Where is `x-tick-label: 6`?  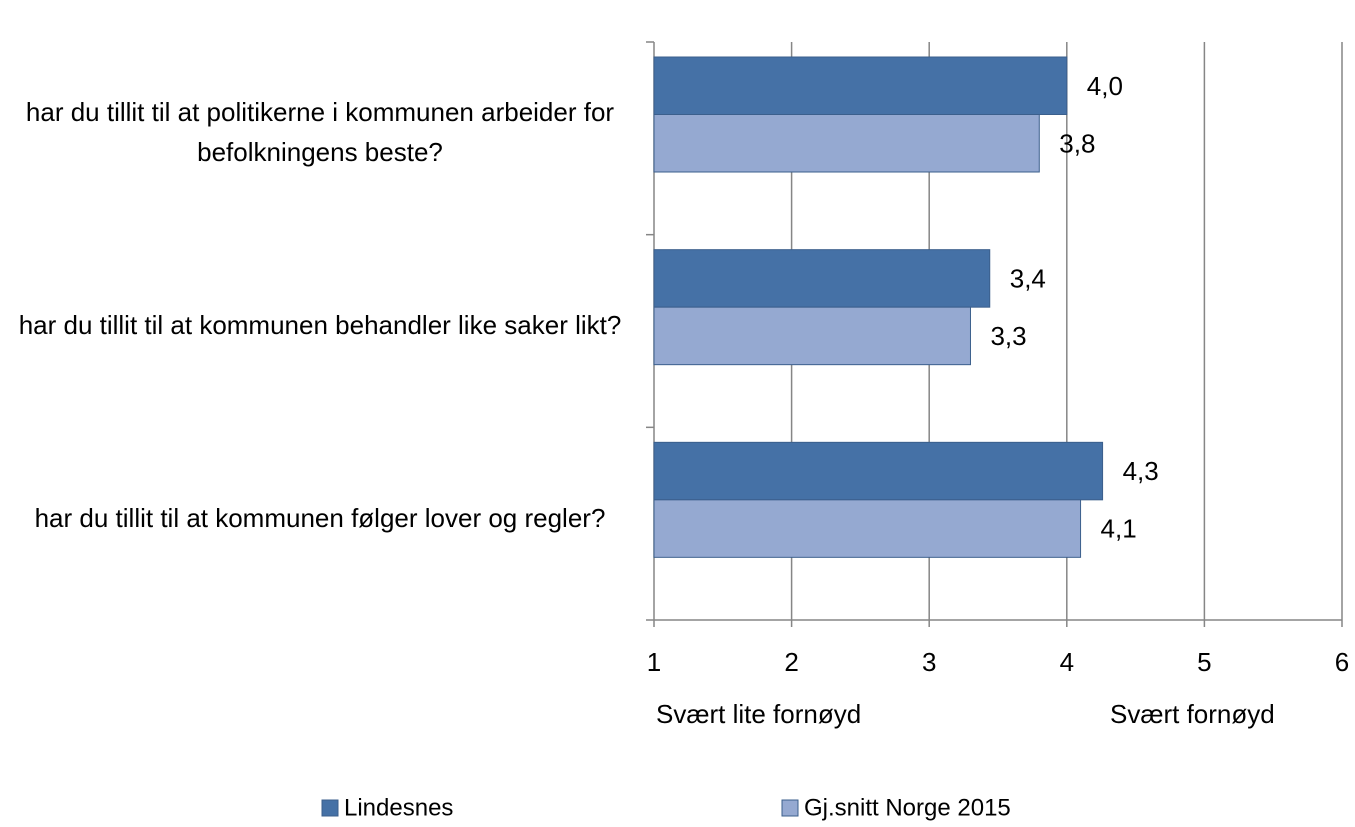
x-tick-label: 6 is located at coordinates (1342, 662).